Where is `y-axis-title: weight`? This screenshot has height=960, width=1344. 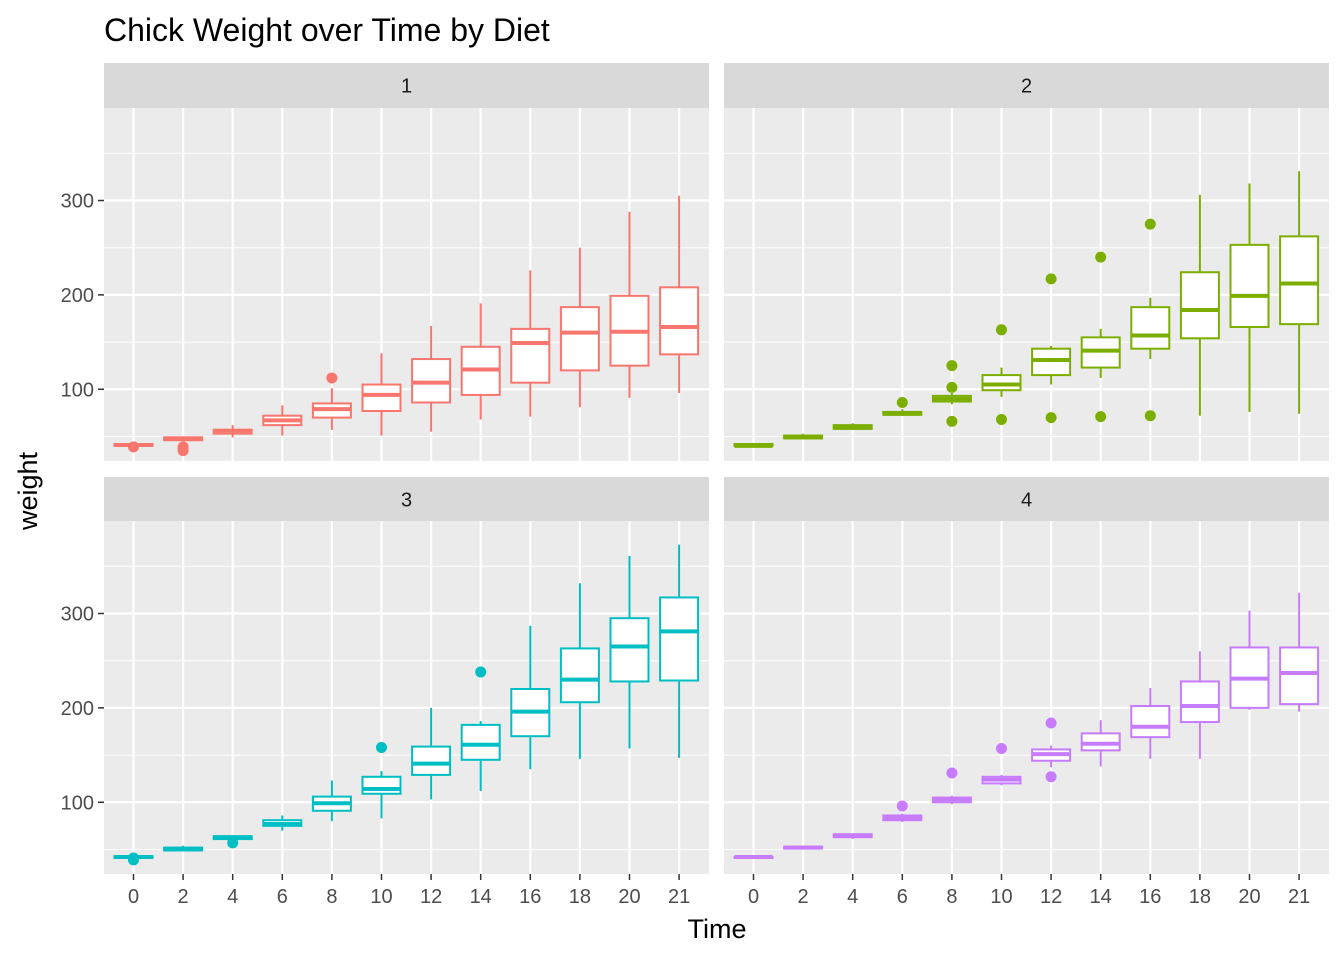 y-axis-title: weight is located at coordinates (28, 491).